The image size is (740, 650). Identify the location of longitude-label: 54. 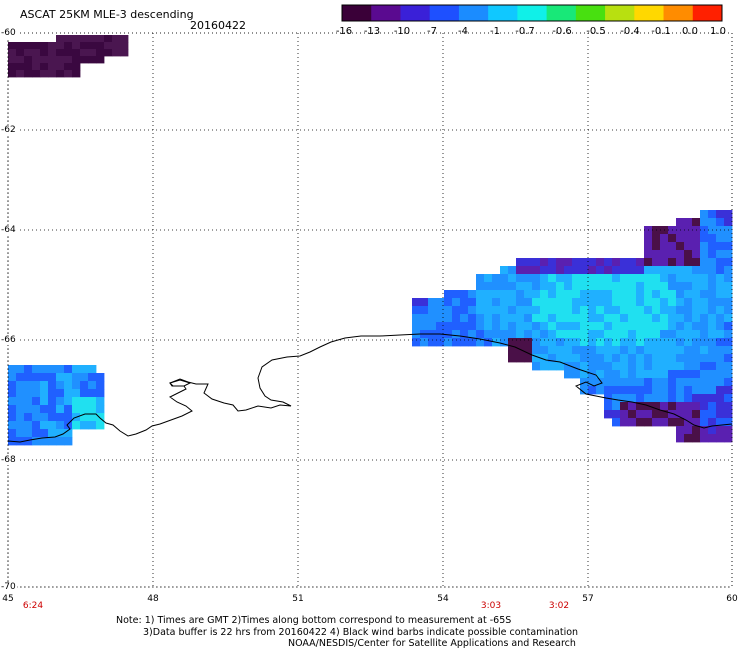
(443, 599).